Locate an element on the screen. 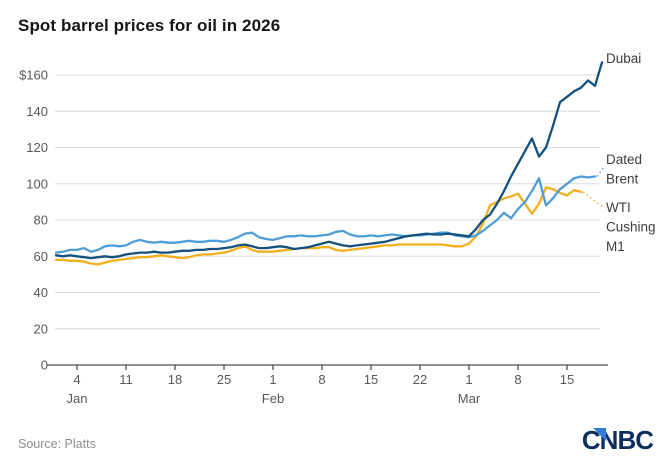 The image size is (665, 463). x-axis-tick-label: 11 is located at coordinates (126, 379).